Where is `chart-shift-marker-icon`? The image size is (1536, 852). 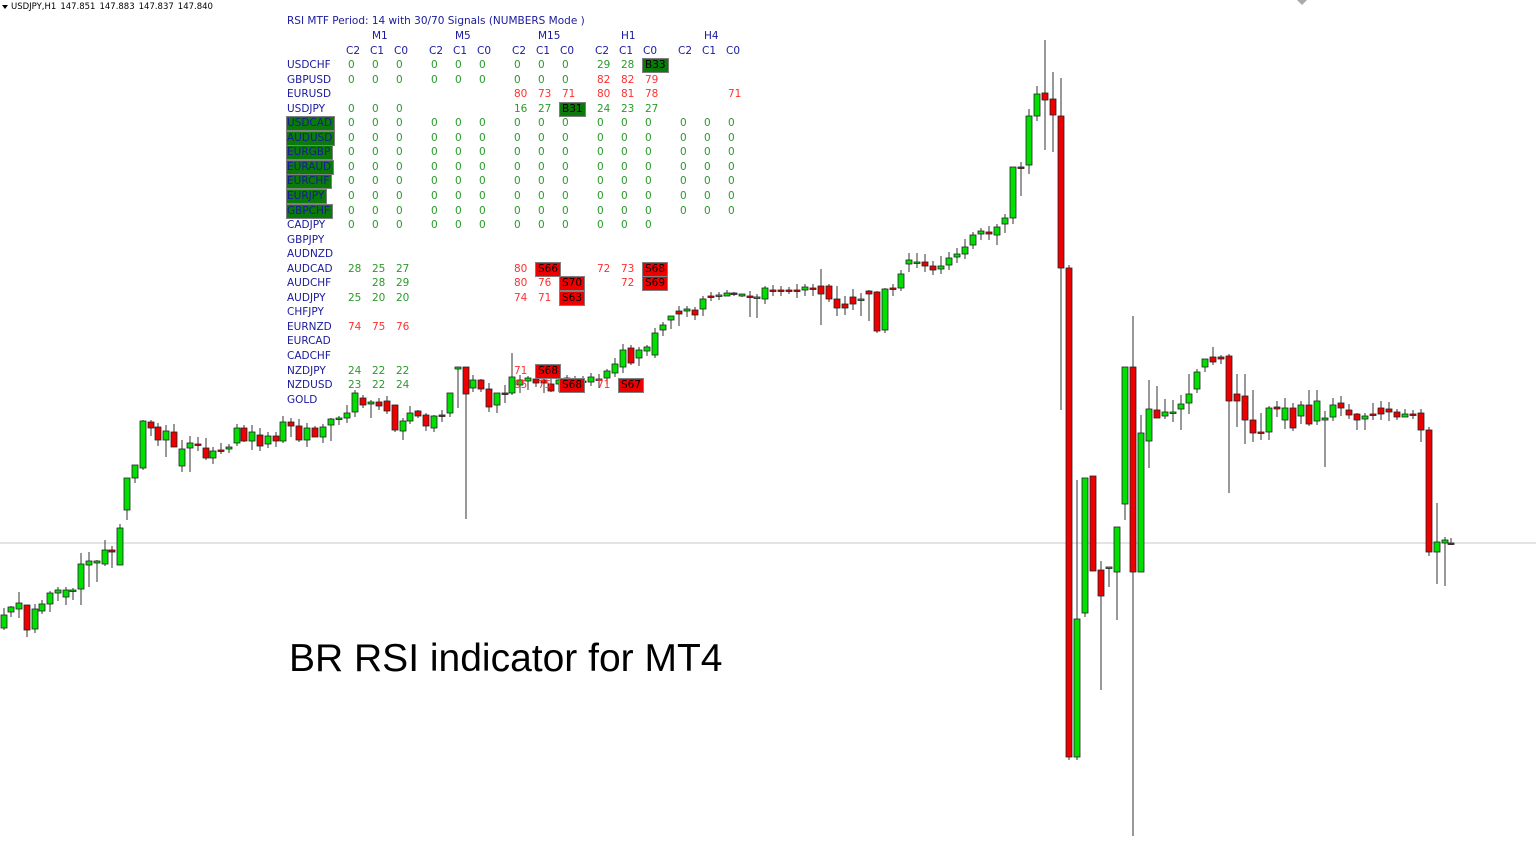 chart-shift-marker-icon is located at coordinates (1302, 2).